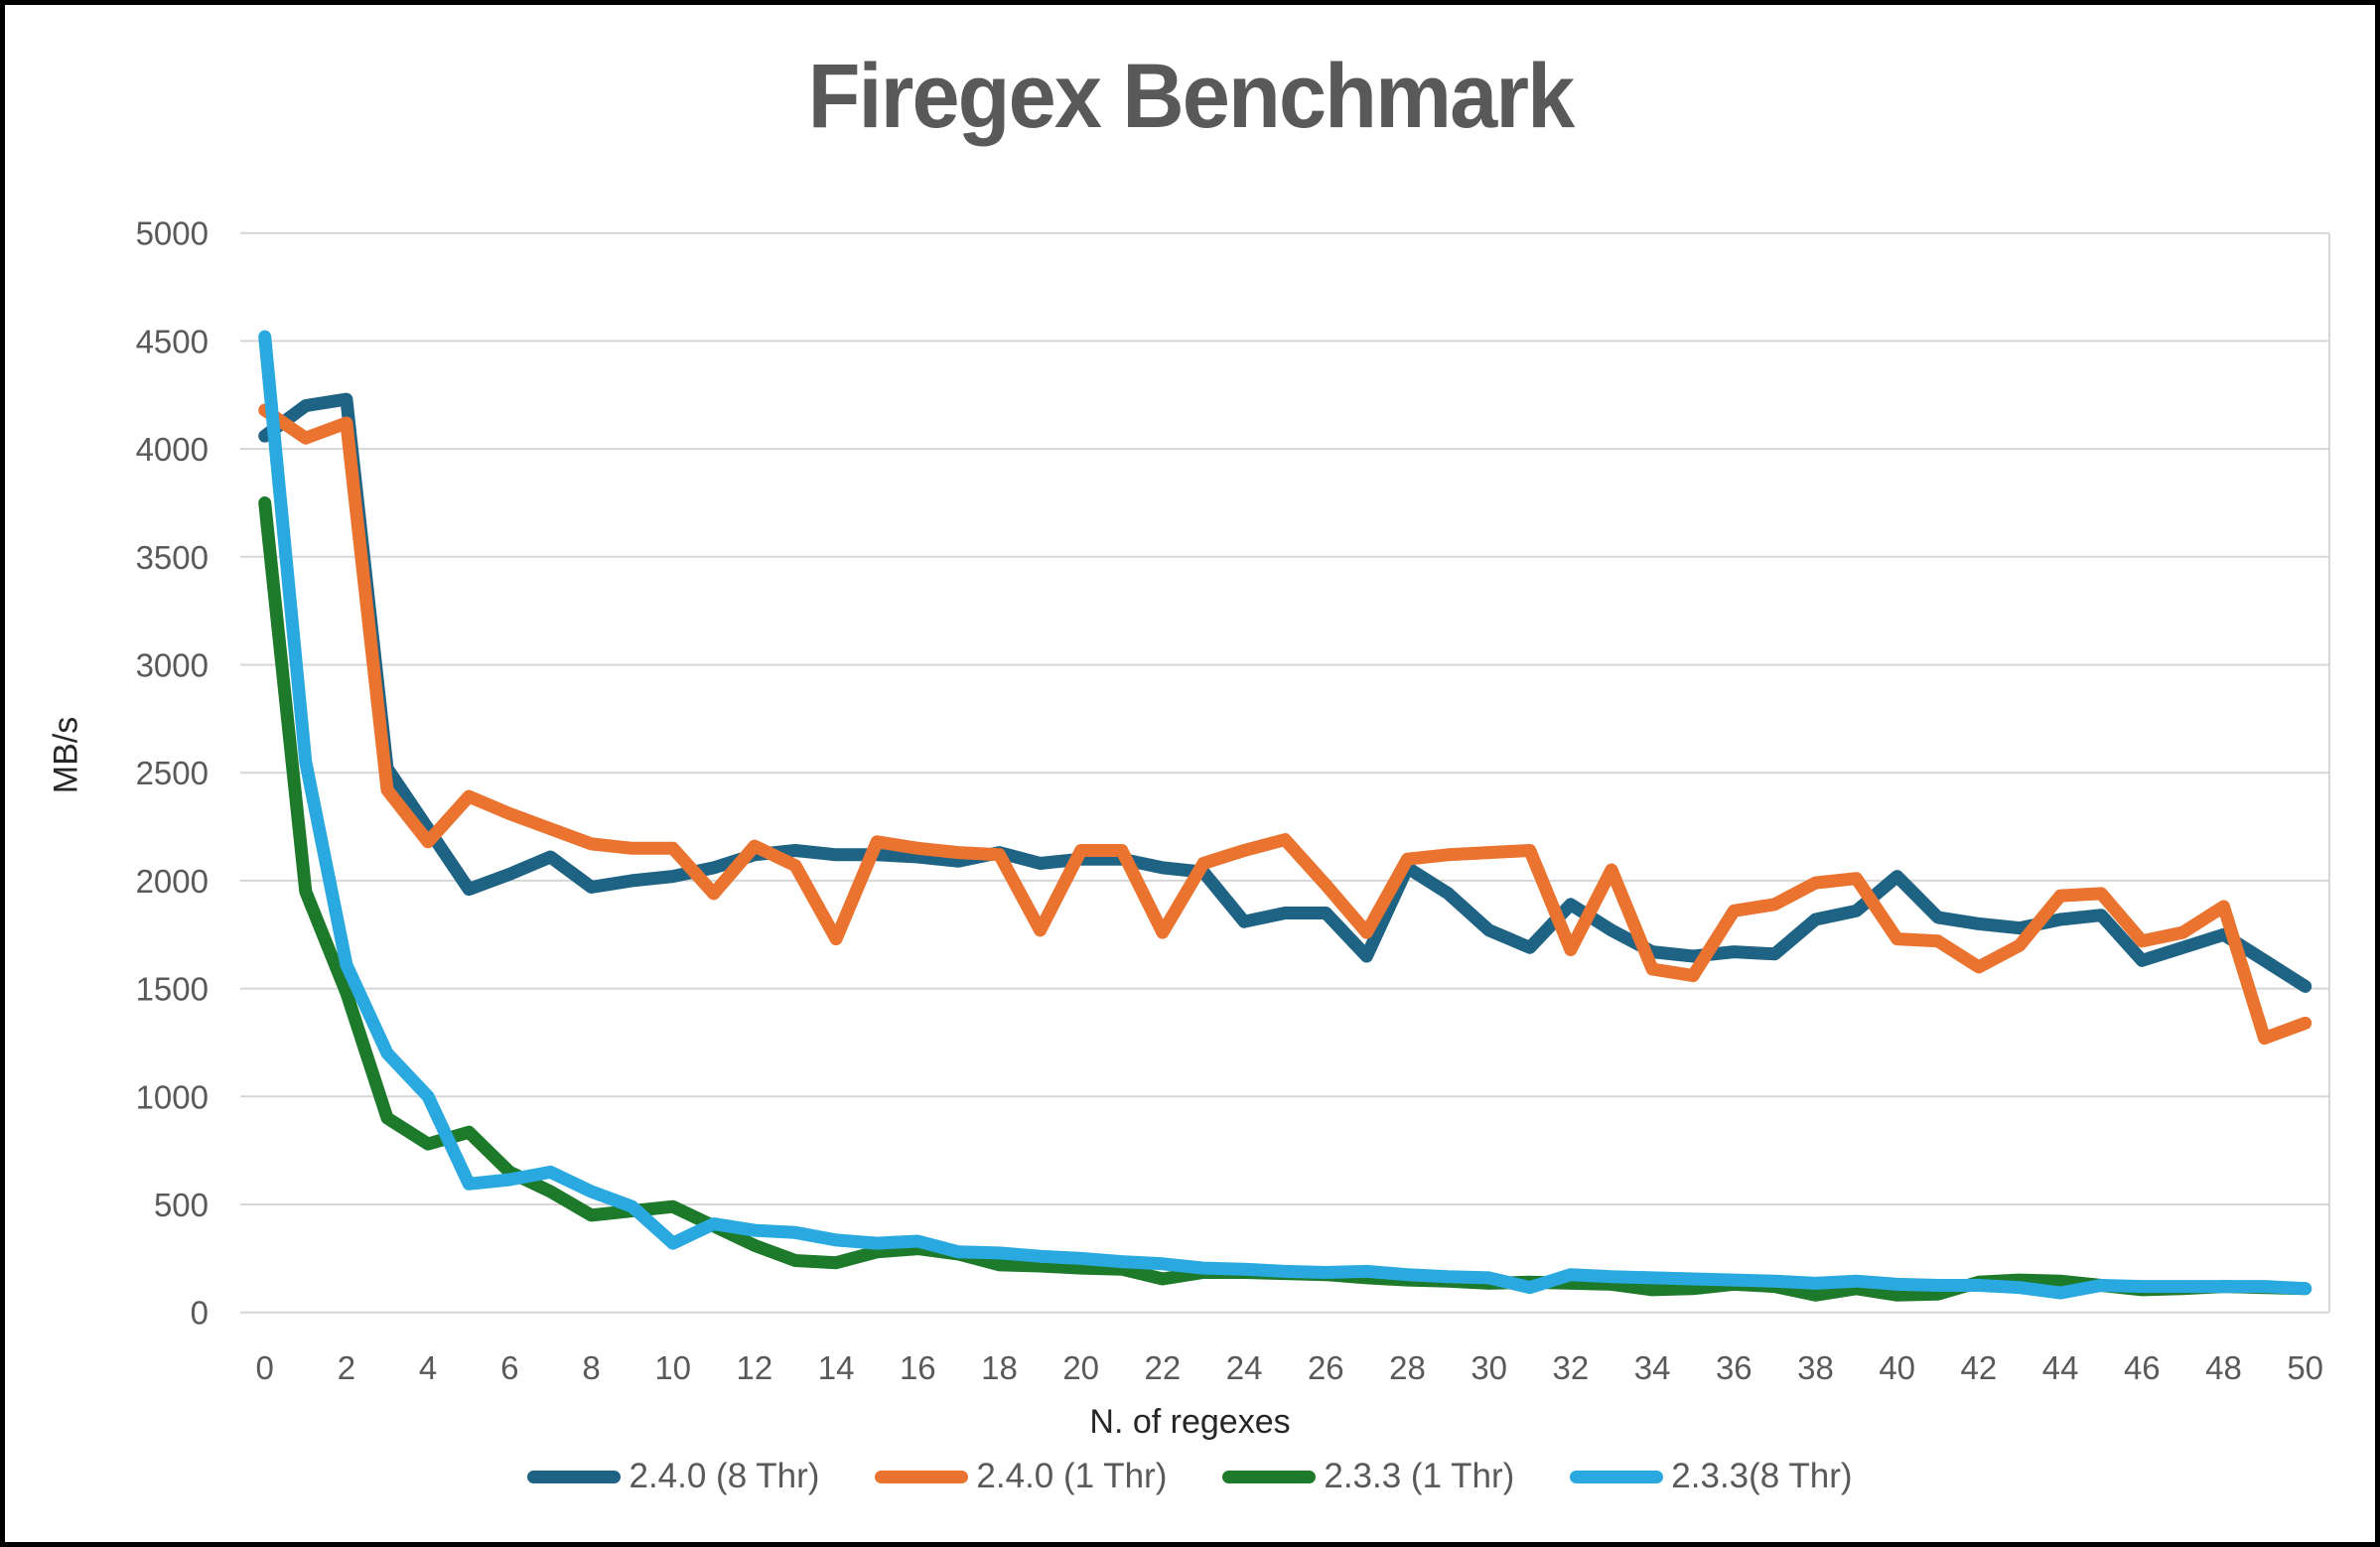 Image resolution: width=2380 pixels, height=1547 pixels. I want to click on y-tick-label: 500, so click(181, 1205).